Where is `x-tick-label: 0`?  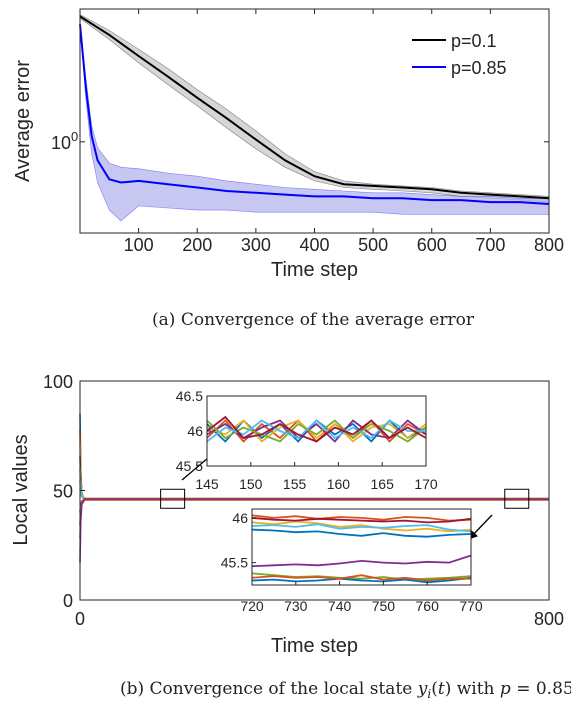
x-tick-label: 0 is located at coordinates (80, 619).